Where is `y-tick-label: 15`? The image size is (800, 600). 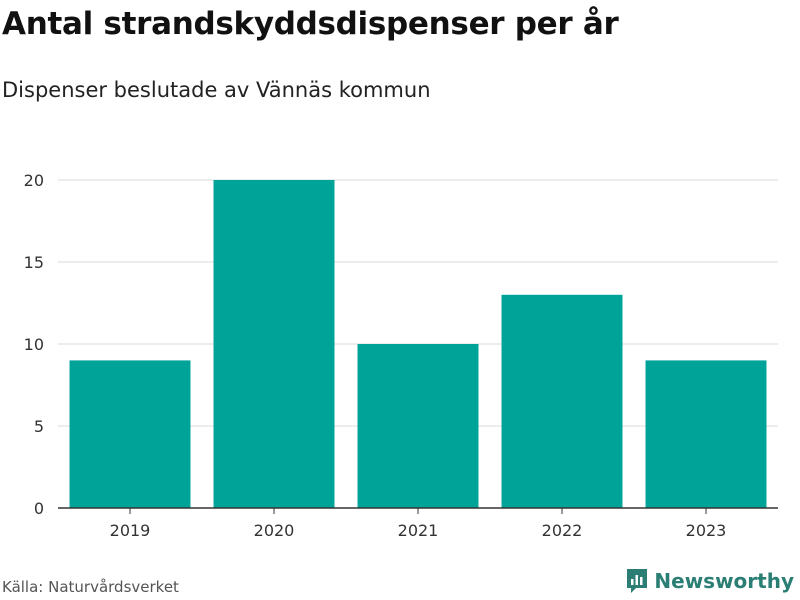 y-tick-label: 15 is located at coordinates (34, 262).